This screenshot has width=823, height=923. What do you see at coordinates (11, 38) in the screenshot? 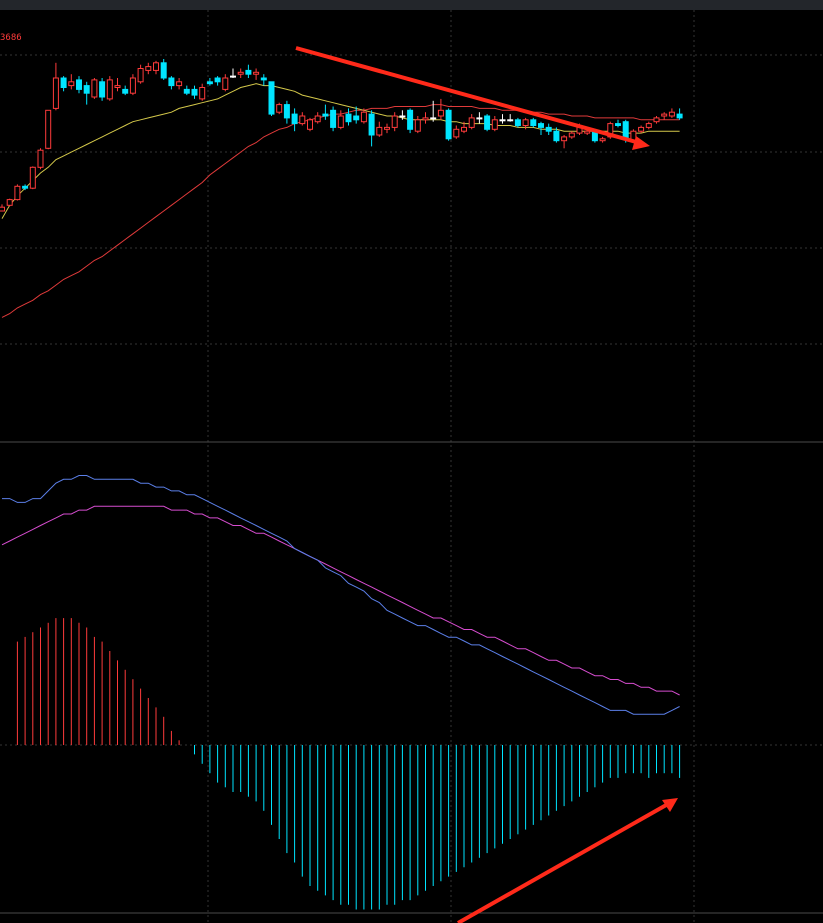
I see `price-marker-label: 3686` at bounding box center [11, 38].